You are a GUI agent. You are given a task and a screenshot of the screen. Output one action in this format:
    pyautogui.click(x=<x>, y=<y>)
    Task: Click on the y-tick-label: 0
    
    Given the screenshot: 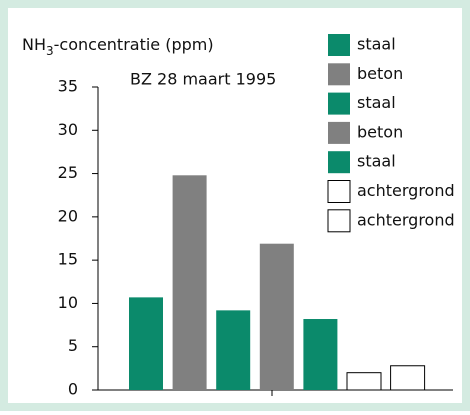 What is the action you would take?
    pyautogui.click(x=73, y=389)
    